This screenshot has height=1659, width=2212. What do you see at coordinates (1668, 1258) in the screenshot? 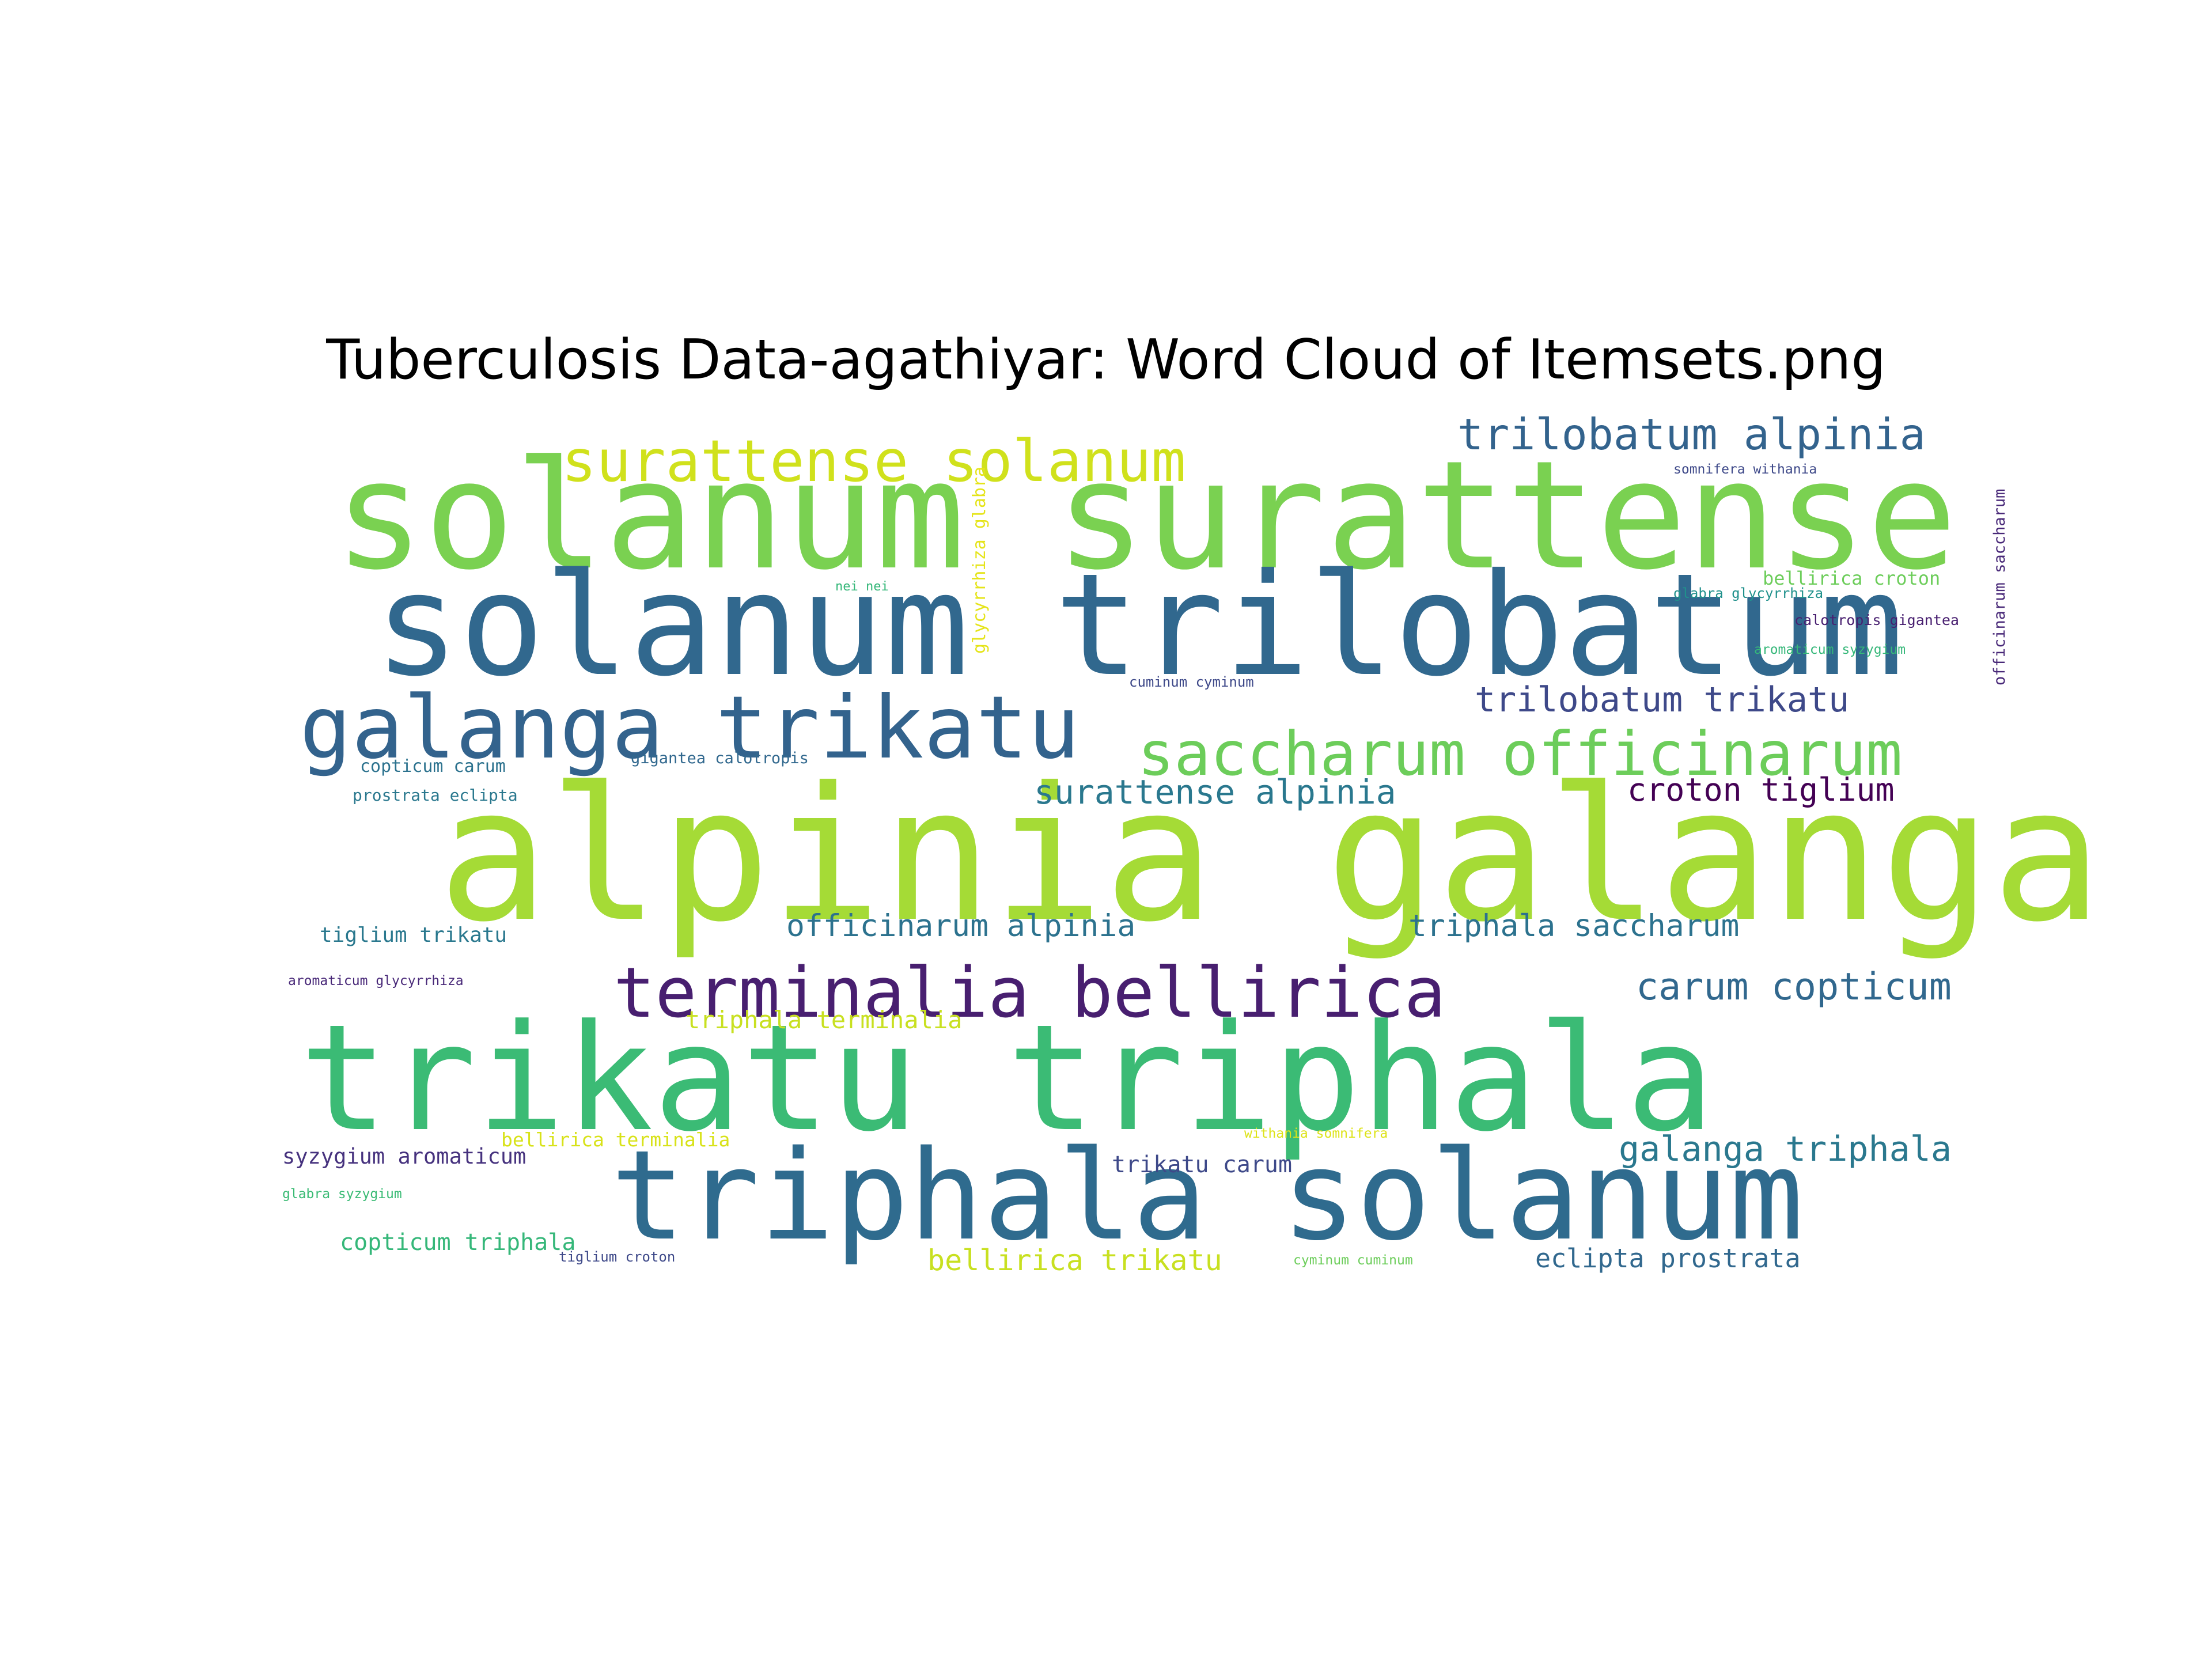
I see `word: eclipta prostrata` at bounding box center [1668, 1258].